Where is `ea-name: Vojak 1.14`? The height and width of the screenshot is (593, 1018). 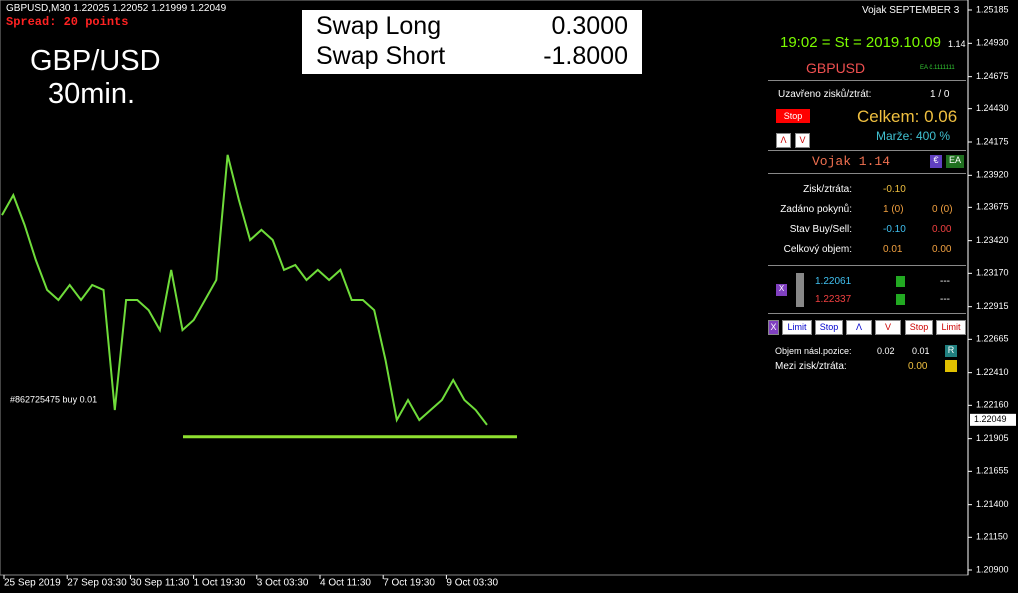 ea-name: Vojak 1.14 is located at coordinates (851, 161).